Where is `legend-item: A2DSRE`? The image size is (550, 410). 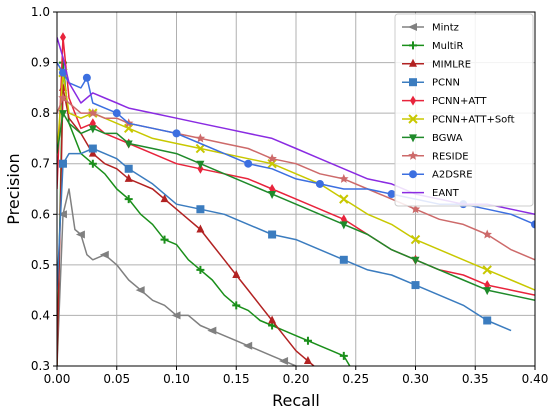 legend-item: A2DSRE is located at coordinates (437, 175).